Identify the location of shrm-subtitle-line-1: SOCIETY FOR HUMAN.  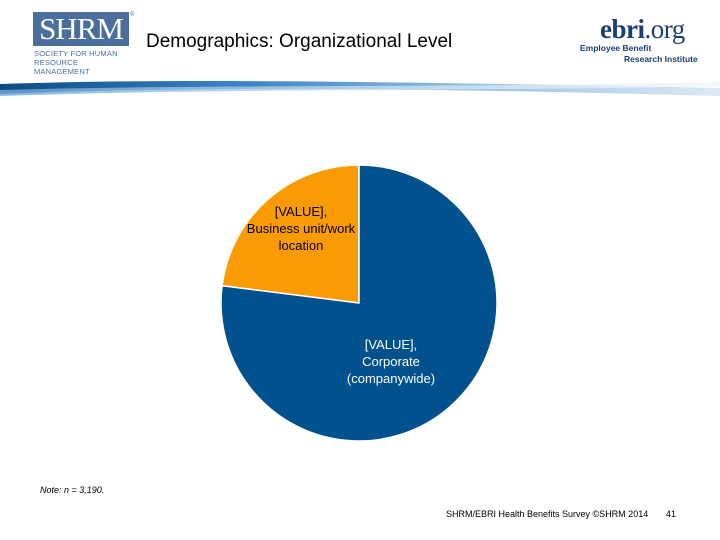
(76, 53).